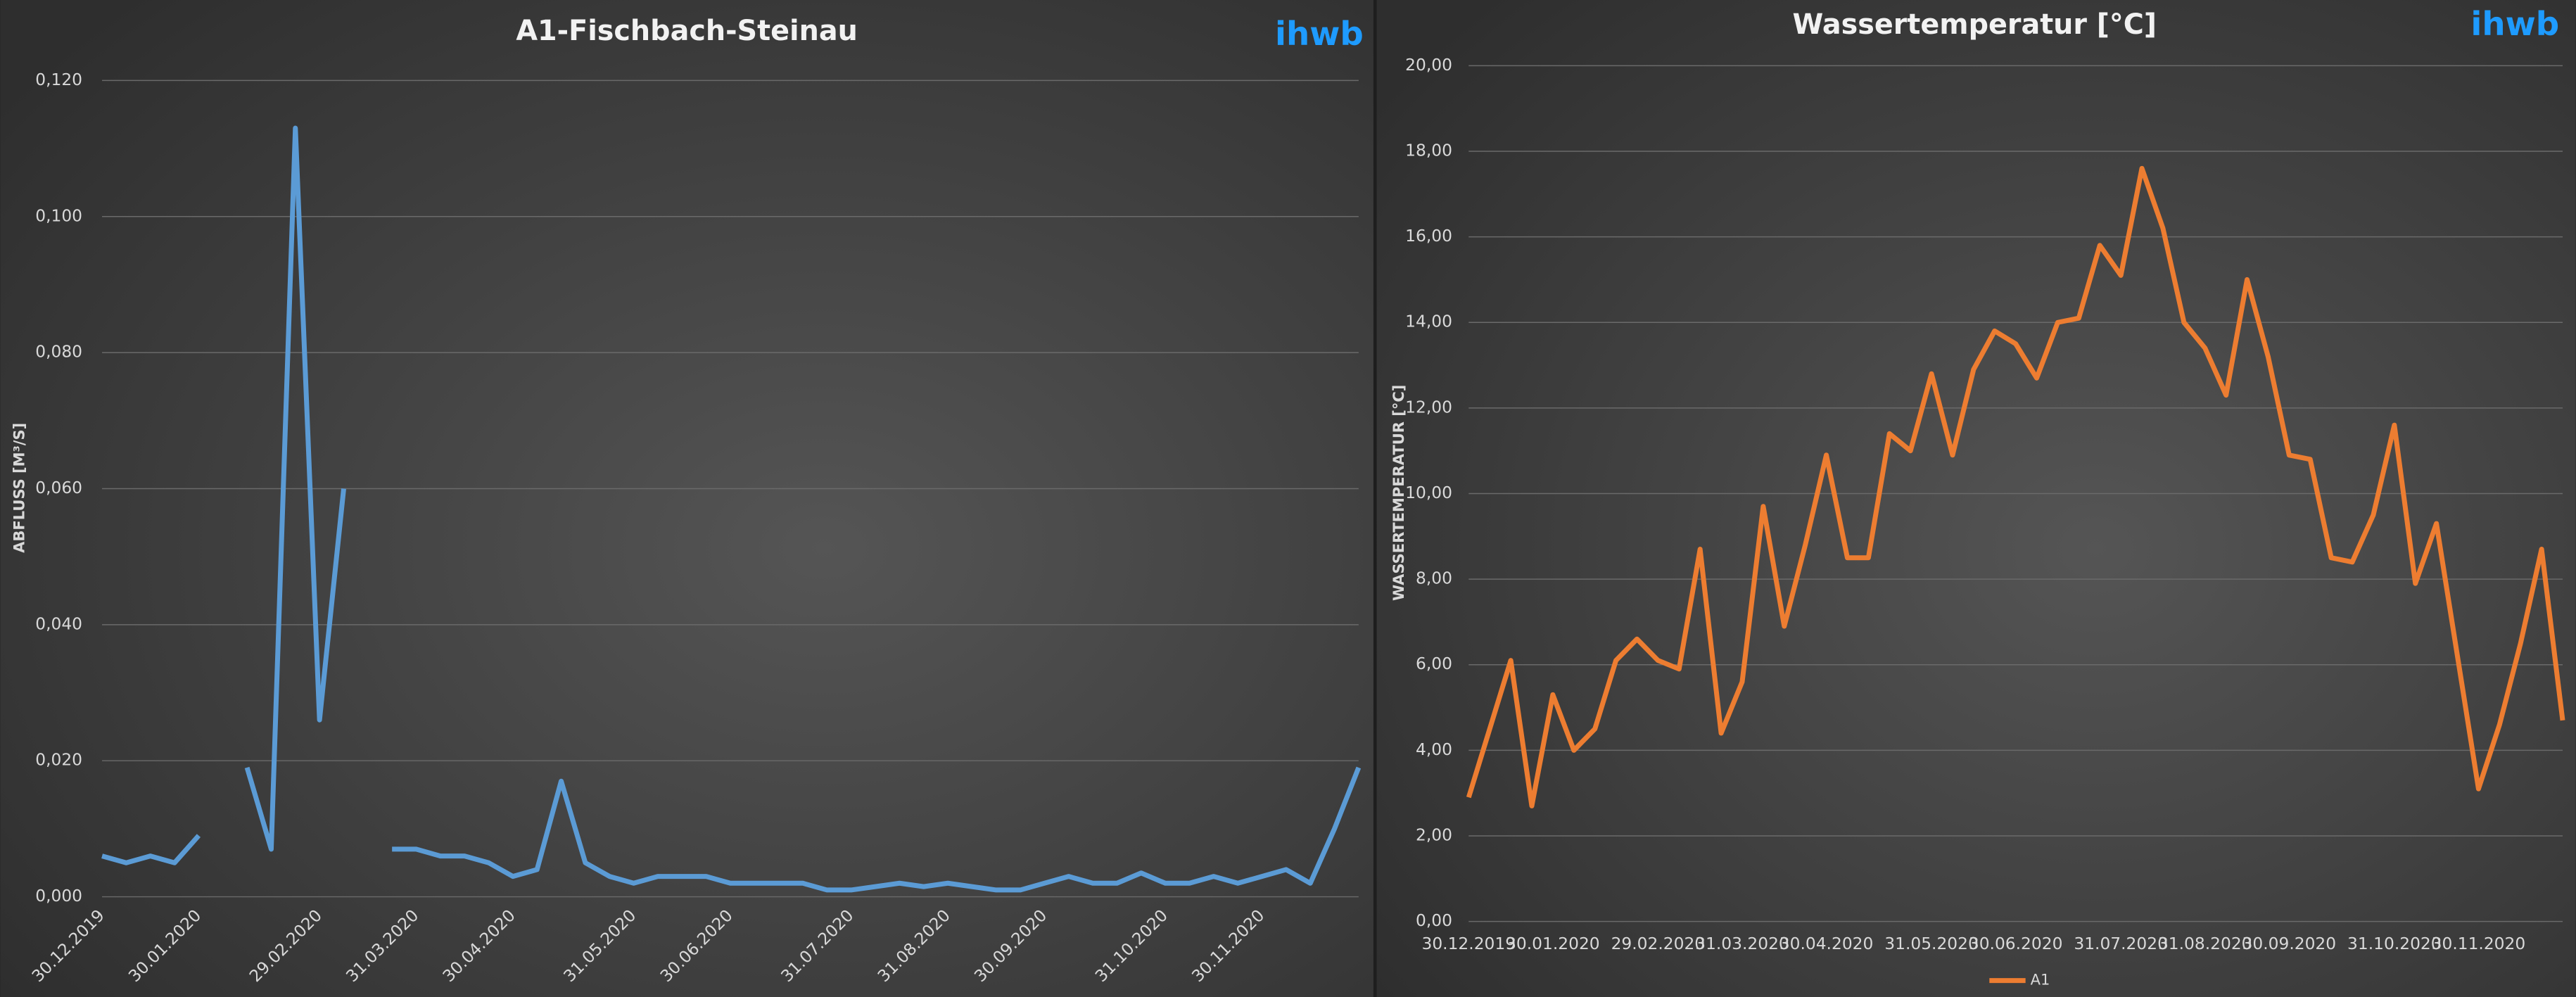 Image resolution: width=2576 pixels, height=997 pixels. What do you see at coordinates (1434, 920) in the screenshot?
I see `y-tick-label: 0,00` at bounding box center [1434, 920].